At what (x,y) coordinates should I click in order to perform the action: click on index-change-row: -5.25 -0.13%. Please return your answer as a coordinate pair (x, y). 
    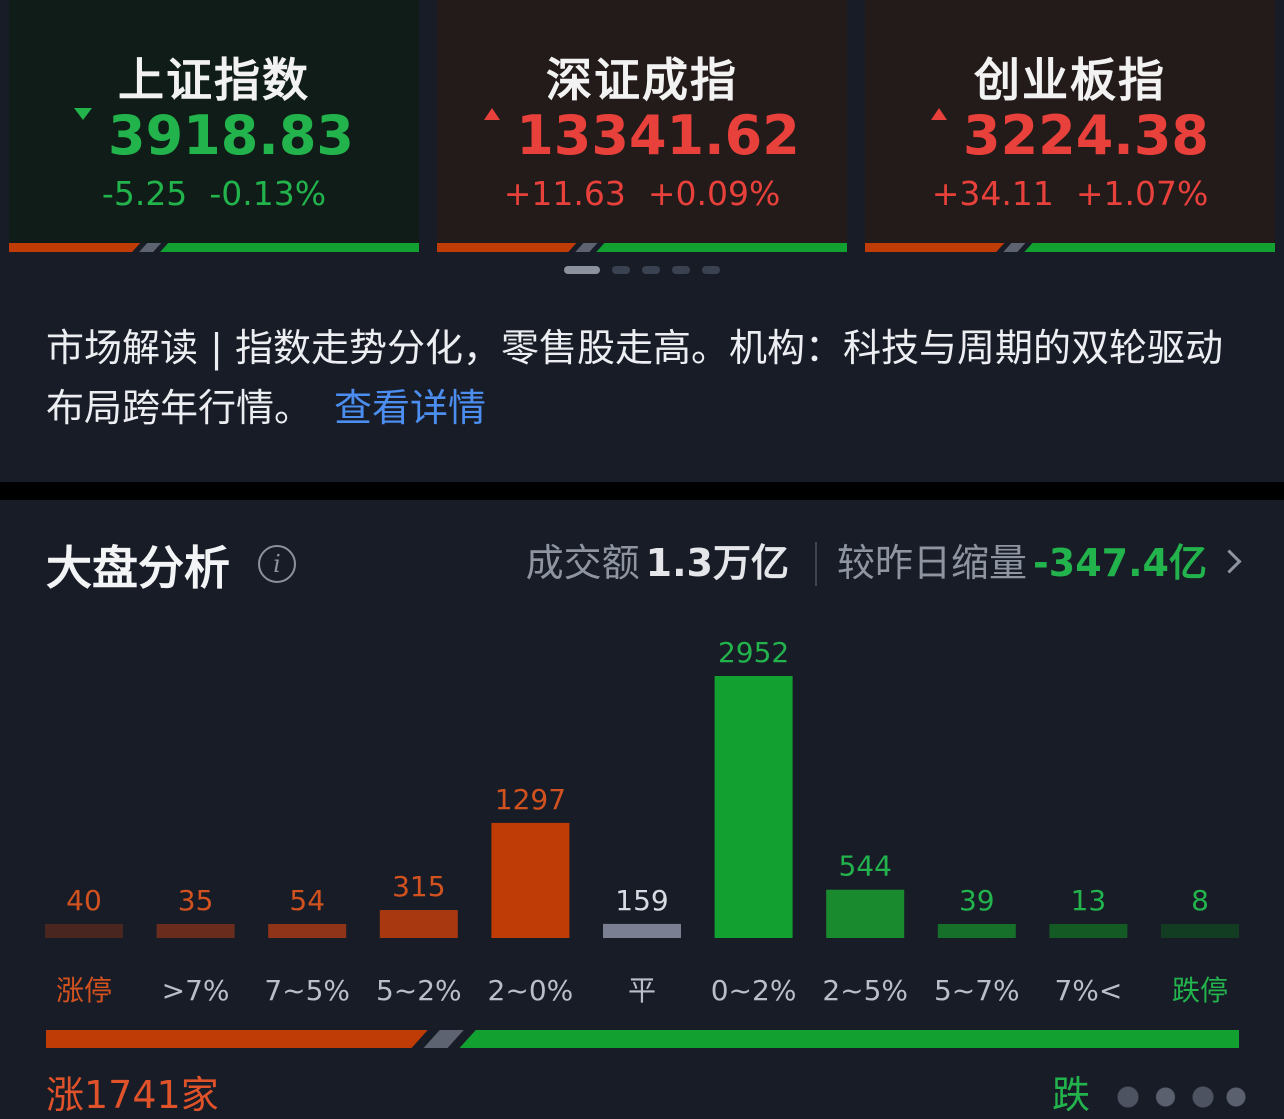
    Looking at the image, I should click on (214, 193).